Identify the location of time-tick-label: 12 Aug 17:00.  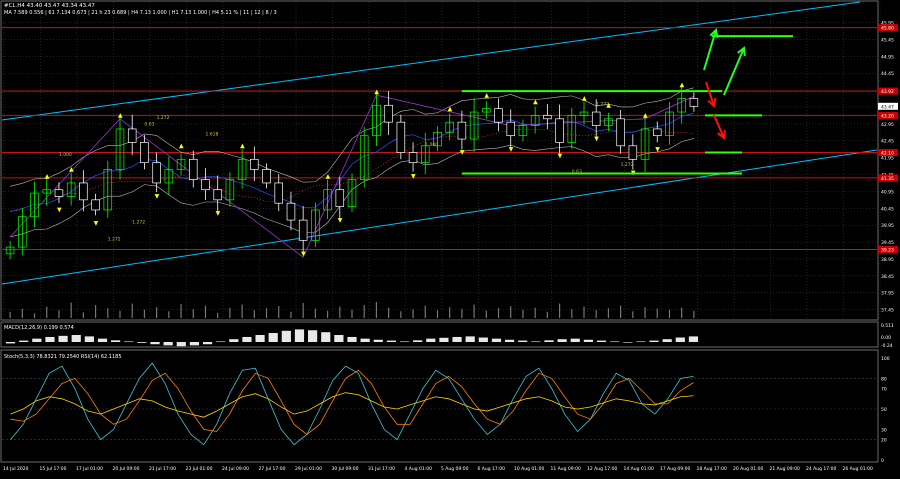
(602, 469).